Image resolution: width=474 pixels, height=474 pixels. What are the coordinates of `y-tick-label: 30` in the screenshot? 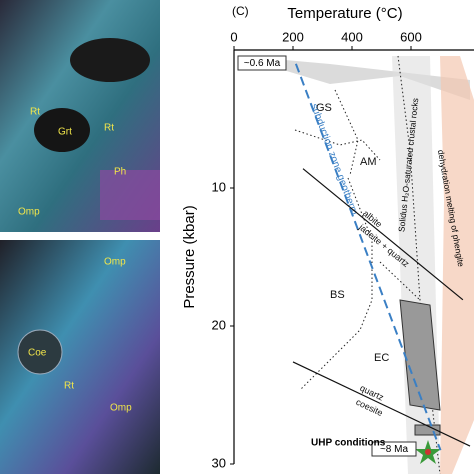 It's located at (219, 462).